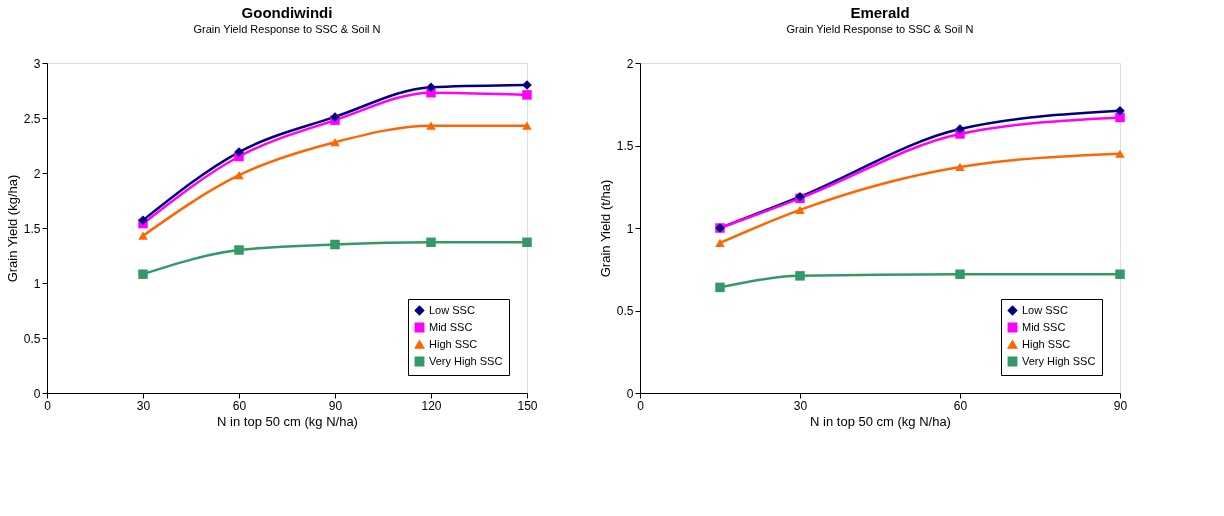  Describe the element at coordinates (37, 63) in the screenshot. I see `y-tick-label: 3` at that location.